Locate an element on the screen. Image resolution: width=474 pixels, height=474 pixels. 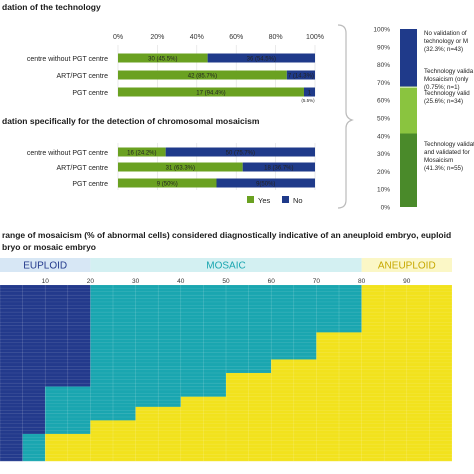
panel1-xtick: 60% is located at coordinates (236, 37).